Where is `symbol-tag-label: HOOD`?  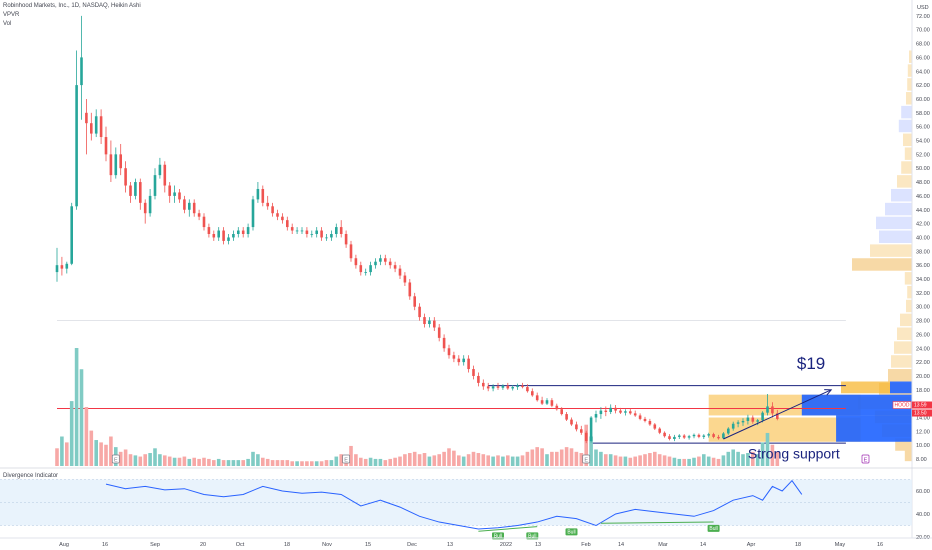 symbol-tag-label: HOOD is located at coordinates (902, 406).